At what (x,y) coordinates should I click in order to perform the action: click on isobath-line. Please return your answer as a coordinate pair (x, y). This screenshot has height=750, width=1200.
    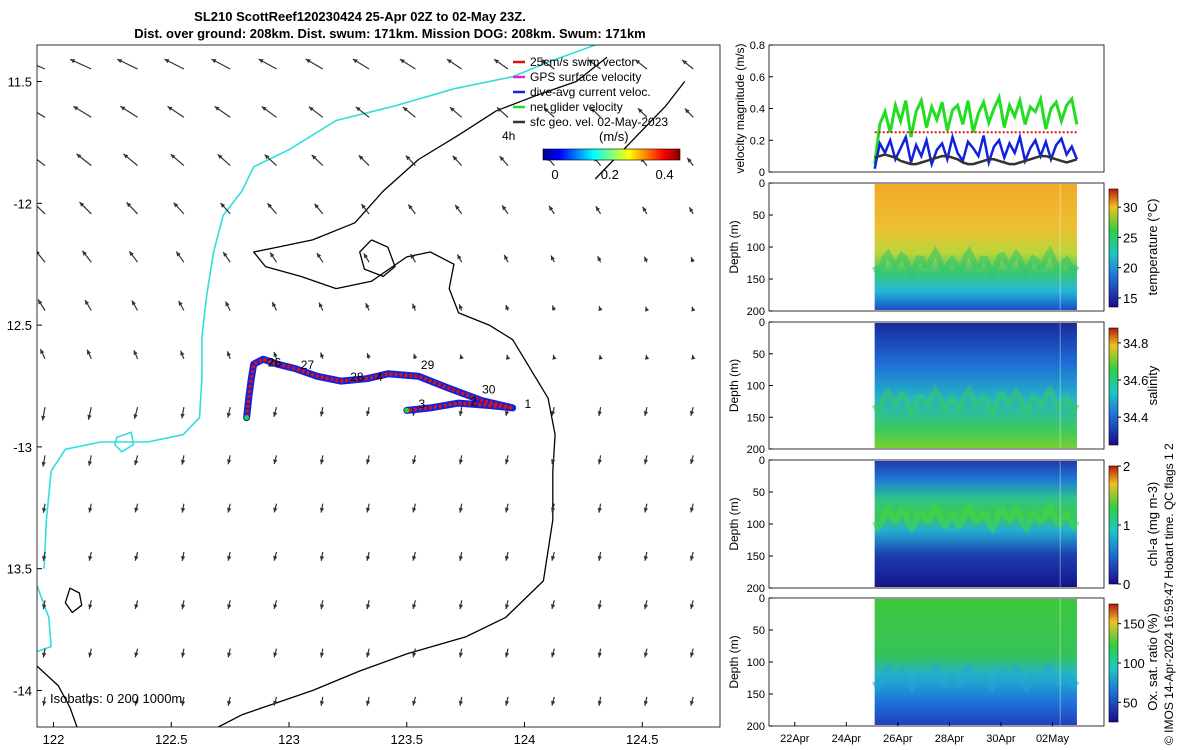
    Looking at the image, I should click on (57, 696).